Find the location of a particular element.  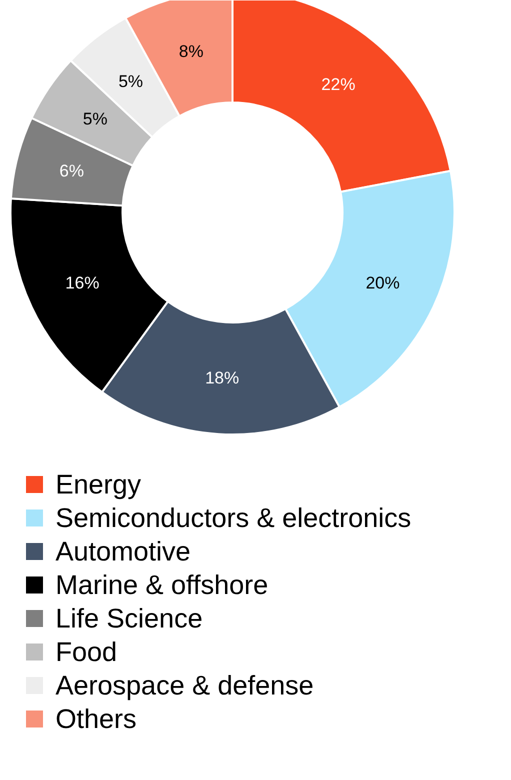

legend-label: Others is located at coordinates (96, 719).